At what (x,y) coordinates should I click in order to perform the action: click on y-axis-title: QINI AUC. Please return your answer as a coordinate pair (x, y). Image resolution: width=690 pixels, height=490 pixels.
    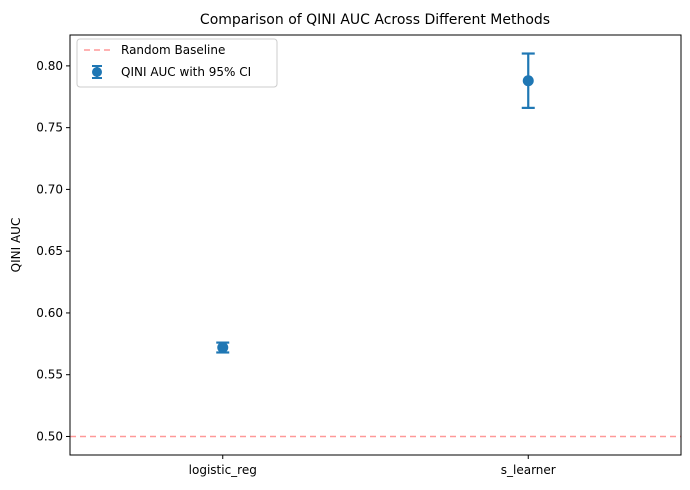
    Looking at the image, I should click on (16, 245).